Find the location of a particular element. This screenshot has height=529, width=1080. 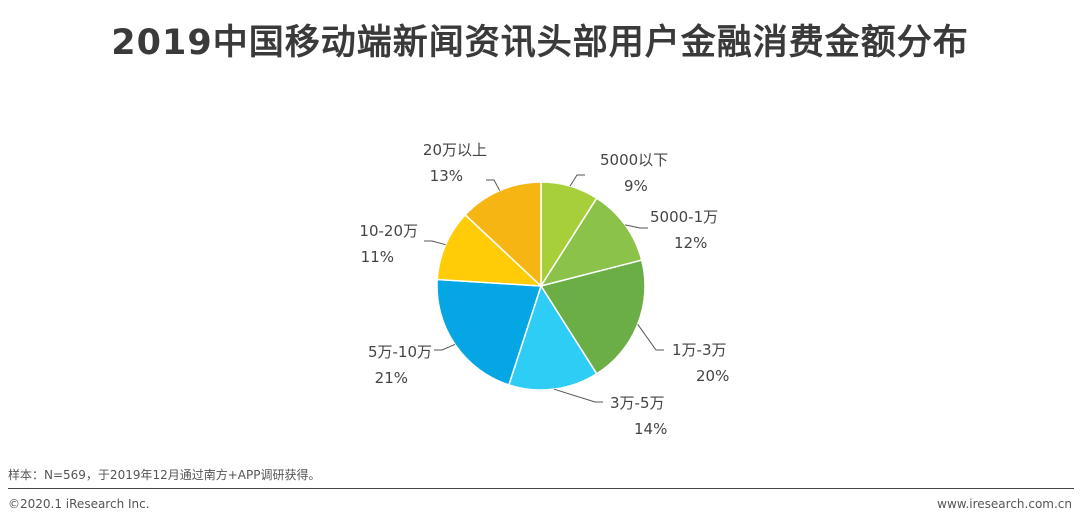

slice-value-6: 11% is located at coordinates (377, 257).